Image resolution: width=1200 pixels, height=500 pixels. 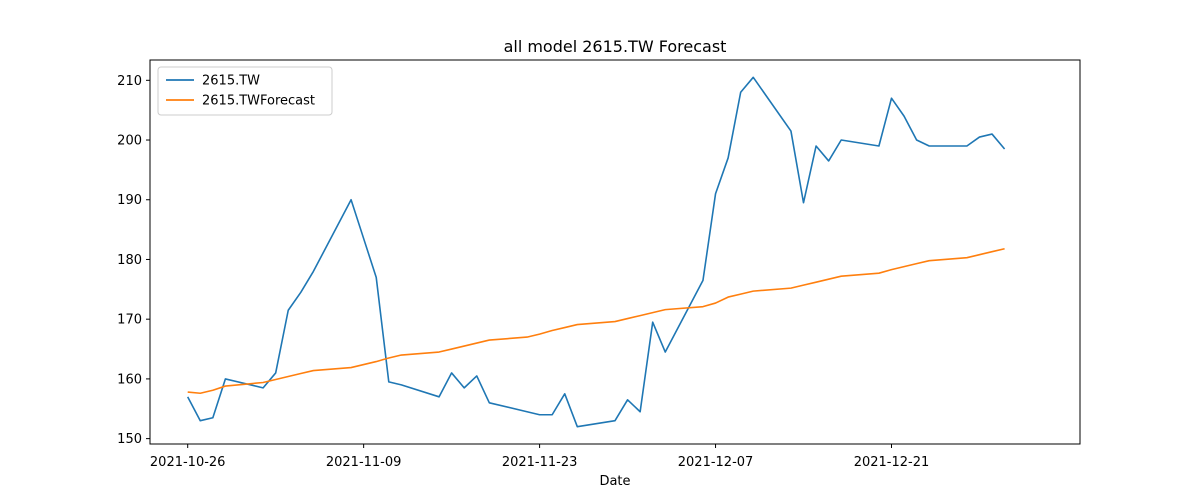 What do you see at coordinates (129, 260) in the screenshot?
I see `y-tick-label: 180` at bounding box center [129, 260].